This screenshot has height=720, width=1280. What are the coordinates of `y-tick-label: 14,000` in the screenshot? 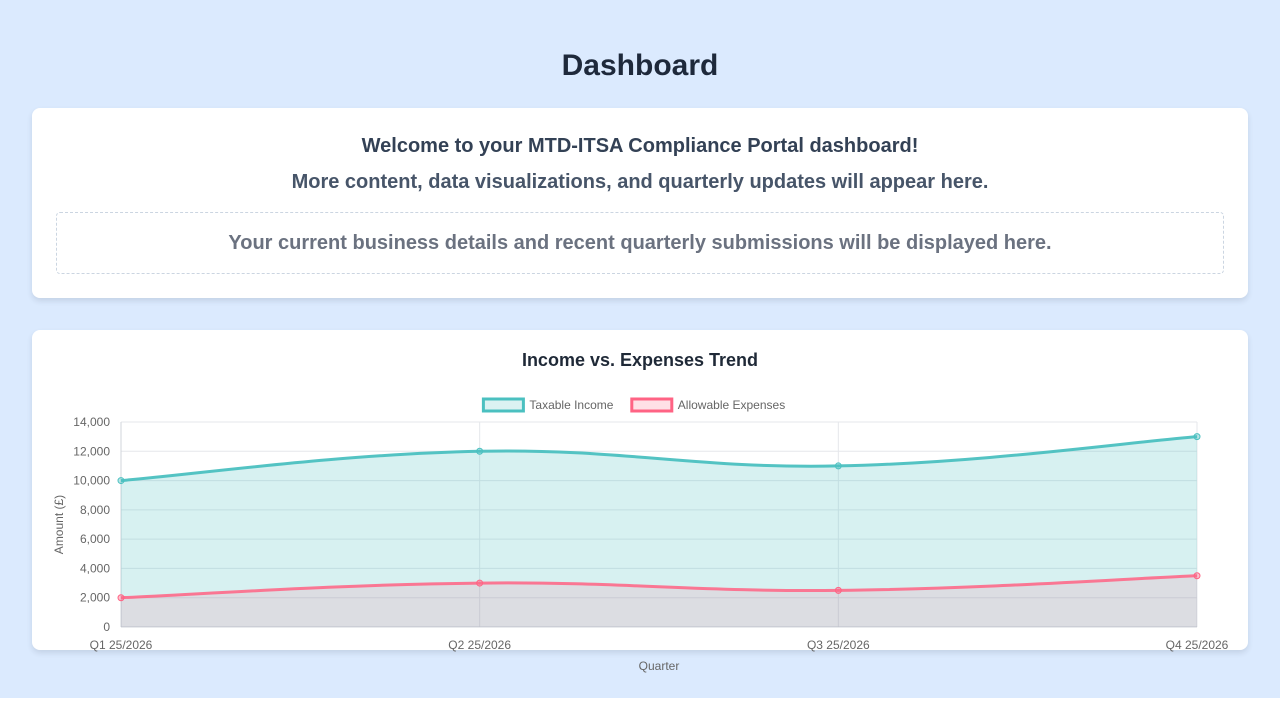 It's located at (91, 422).